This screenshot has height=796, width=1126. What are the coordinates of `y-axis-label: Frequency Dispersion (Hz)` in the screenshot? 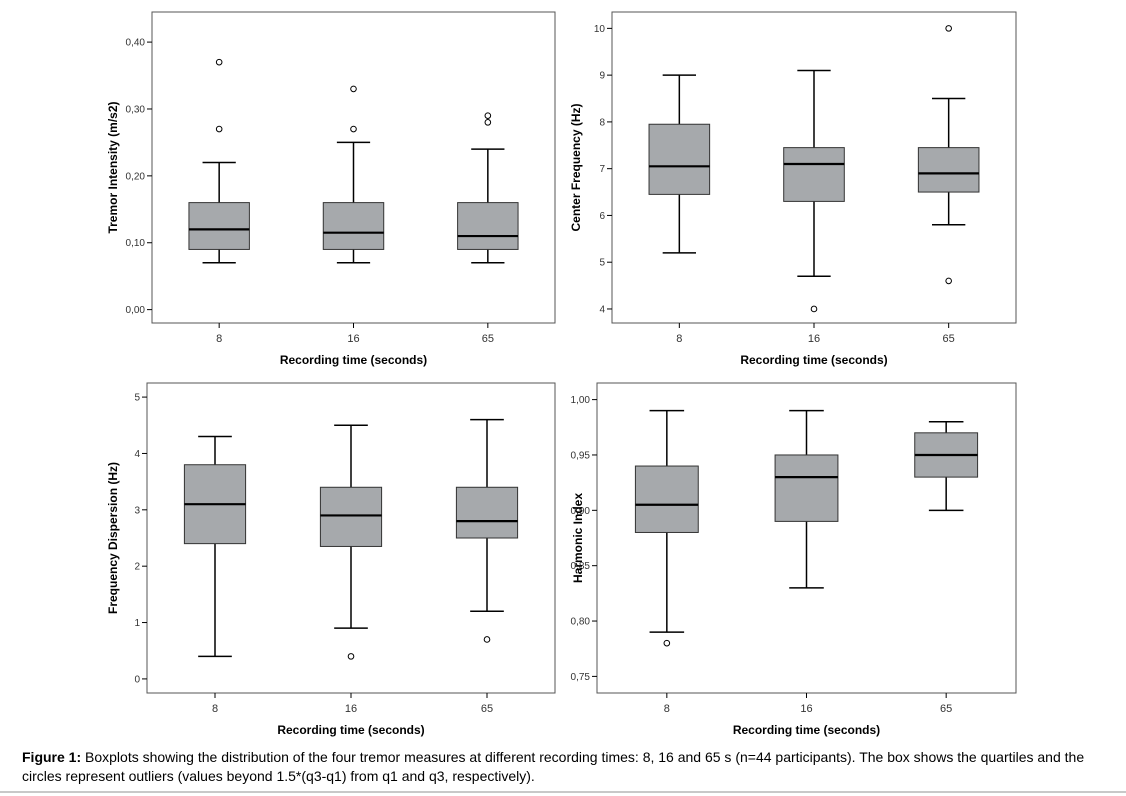 It's located at (113, 538).